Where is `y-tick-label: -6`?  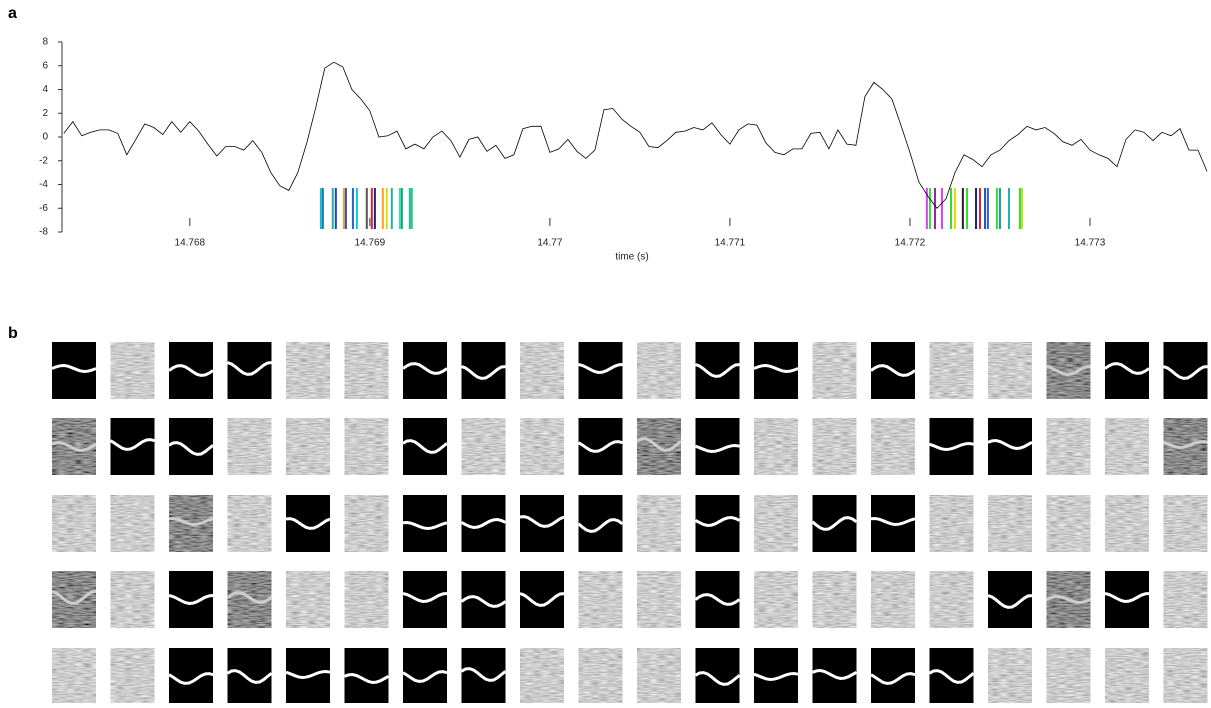 y-tick-label: -6 is located at coordinates (43, 208).